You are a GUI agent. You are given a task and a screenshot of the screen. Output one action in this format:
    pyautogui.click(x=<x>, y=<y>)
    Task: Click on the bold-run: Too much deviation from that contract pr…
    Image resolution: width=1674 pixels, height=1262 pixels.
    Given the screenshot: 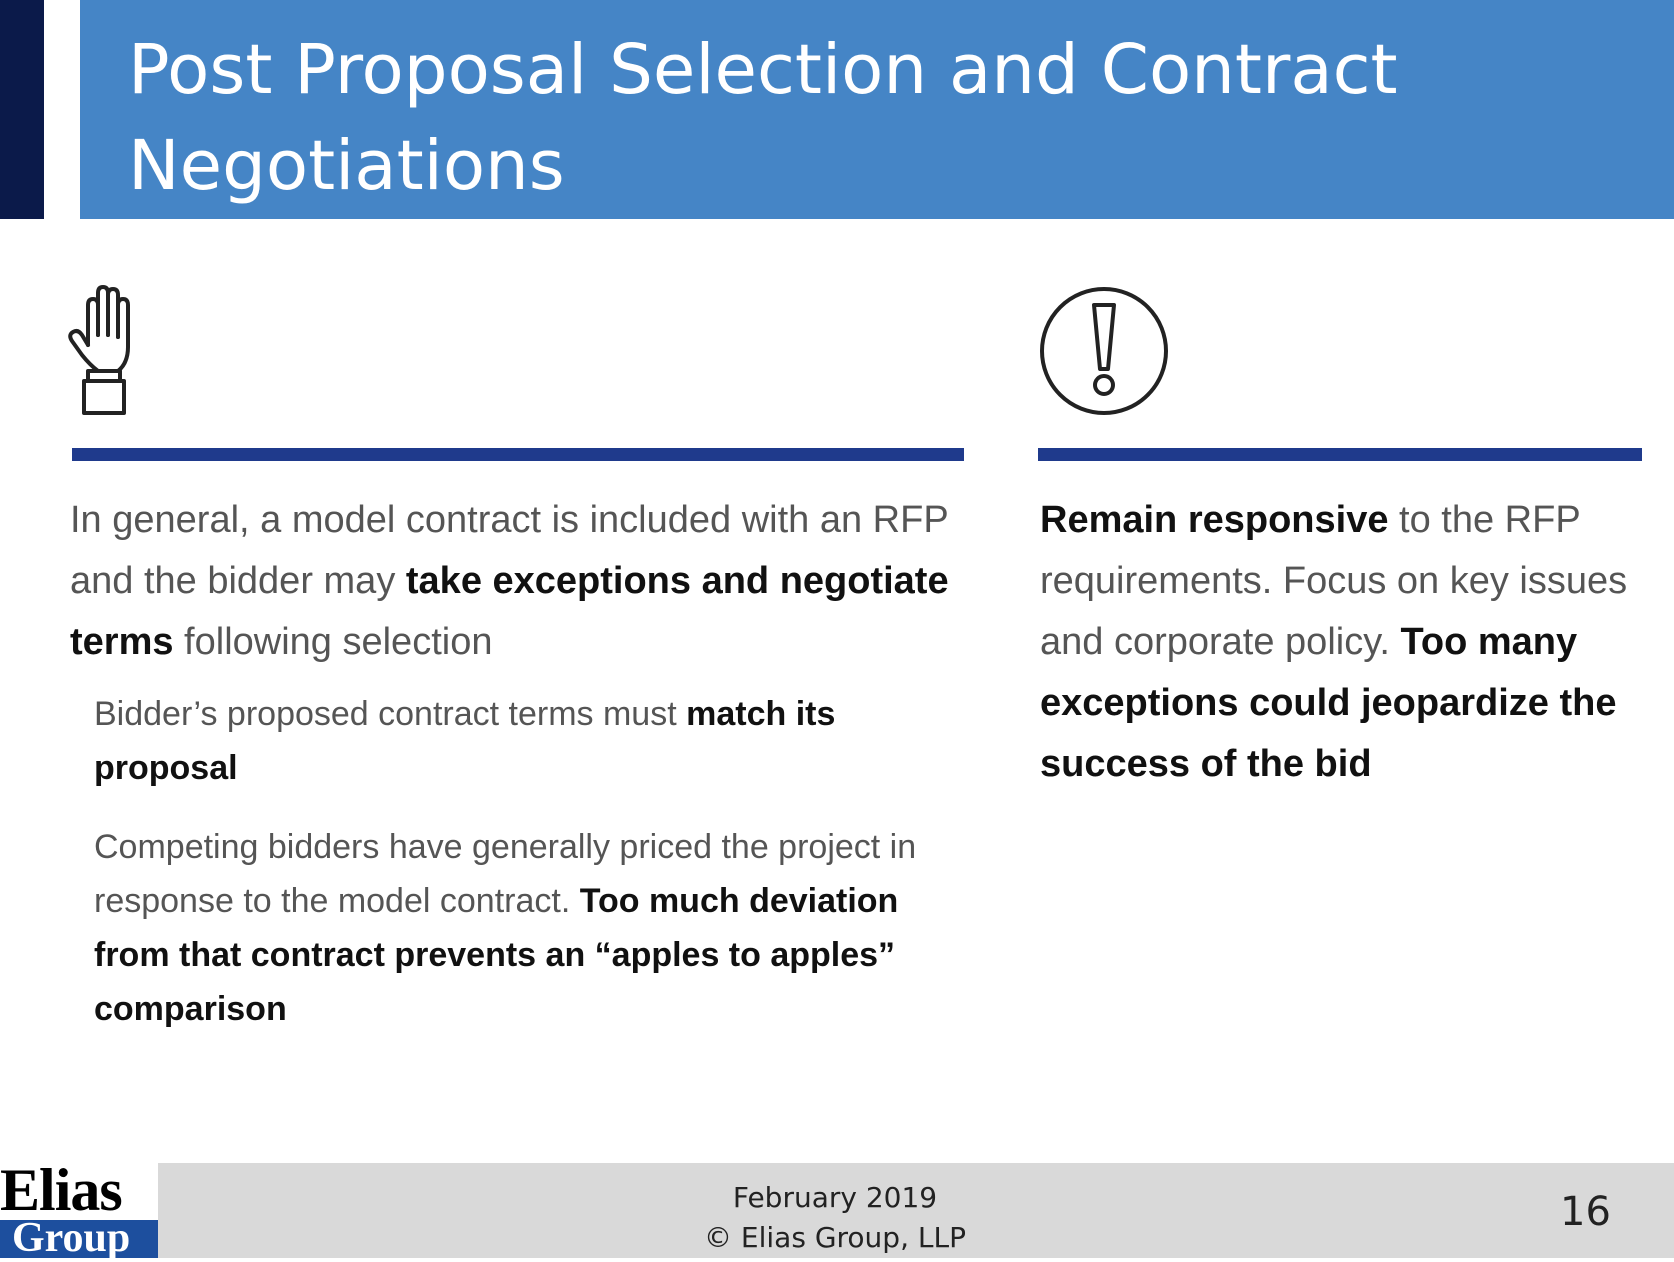 What is the action you would take?
    pyautogui.click(x=496, y=955)
    